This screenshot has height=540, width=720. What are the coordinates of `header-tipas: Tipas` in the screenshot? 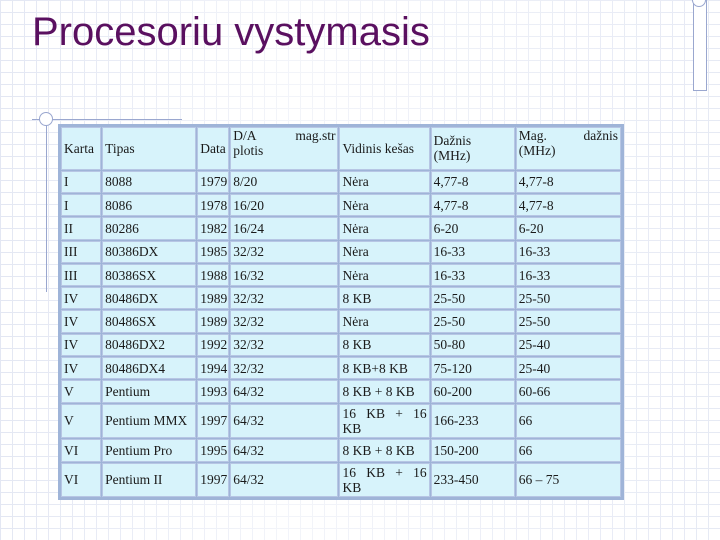 It's located at (149, 148).